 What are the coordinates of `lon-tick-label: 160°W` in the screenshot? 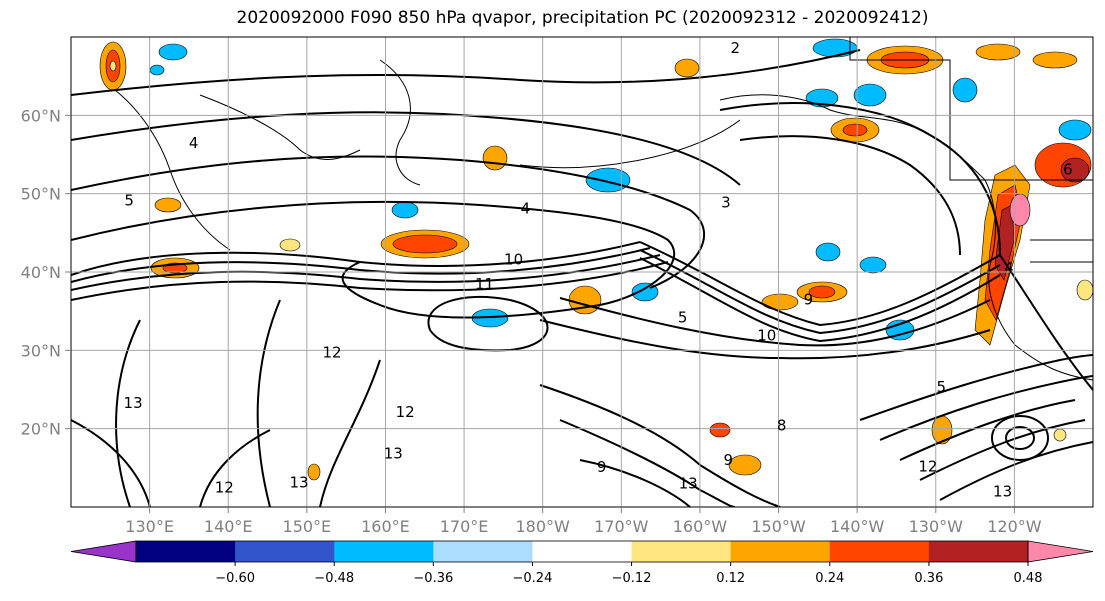 It's located at (700, 526).